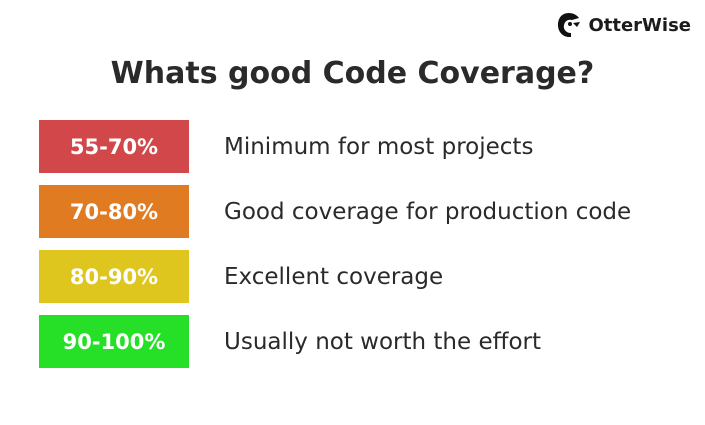  I want to click on coverage-row: 70-80% Good coverage for production code, so click(335, 211).